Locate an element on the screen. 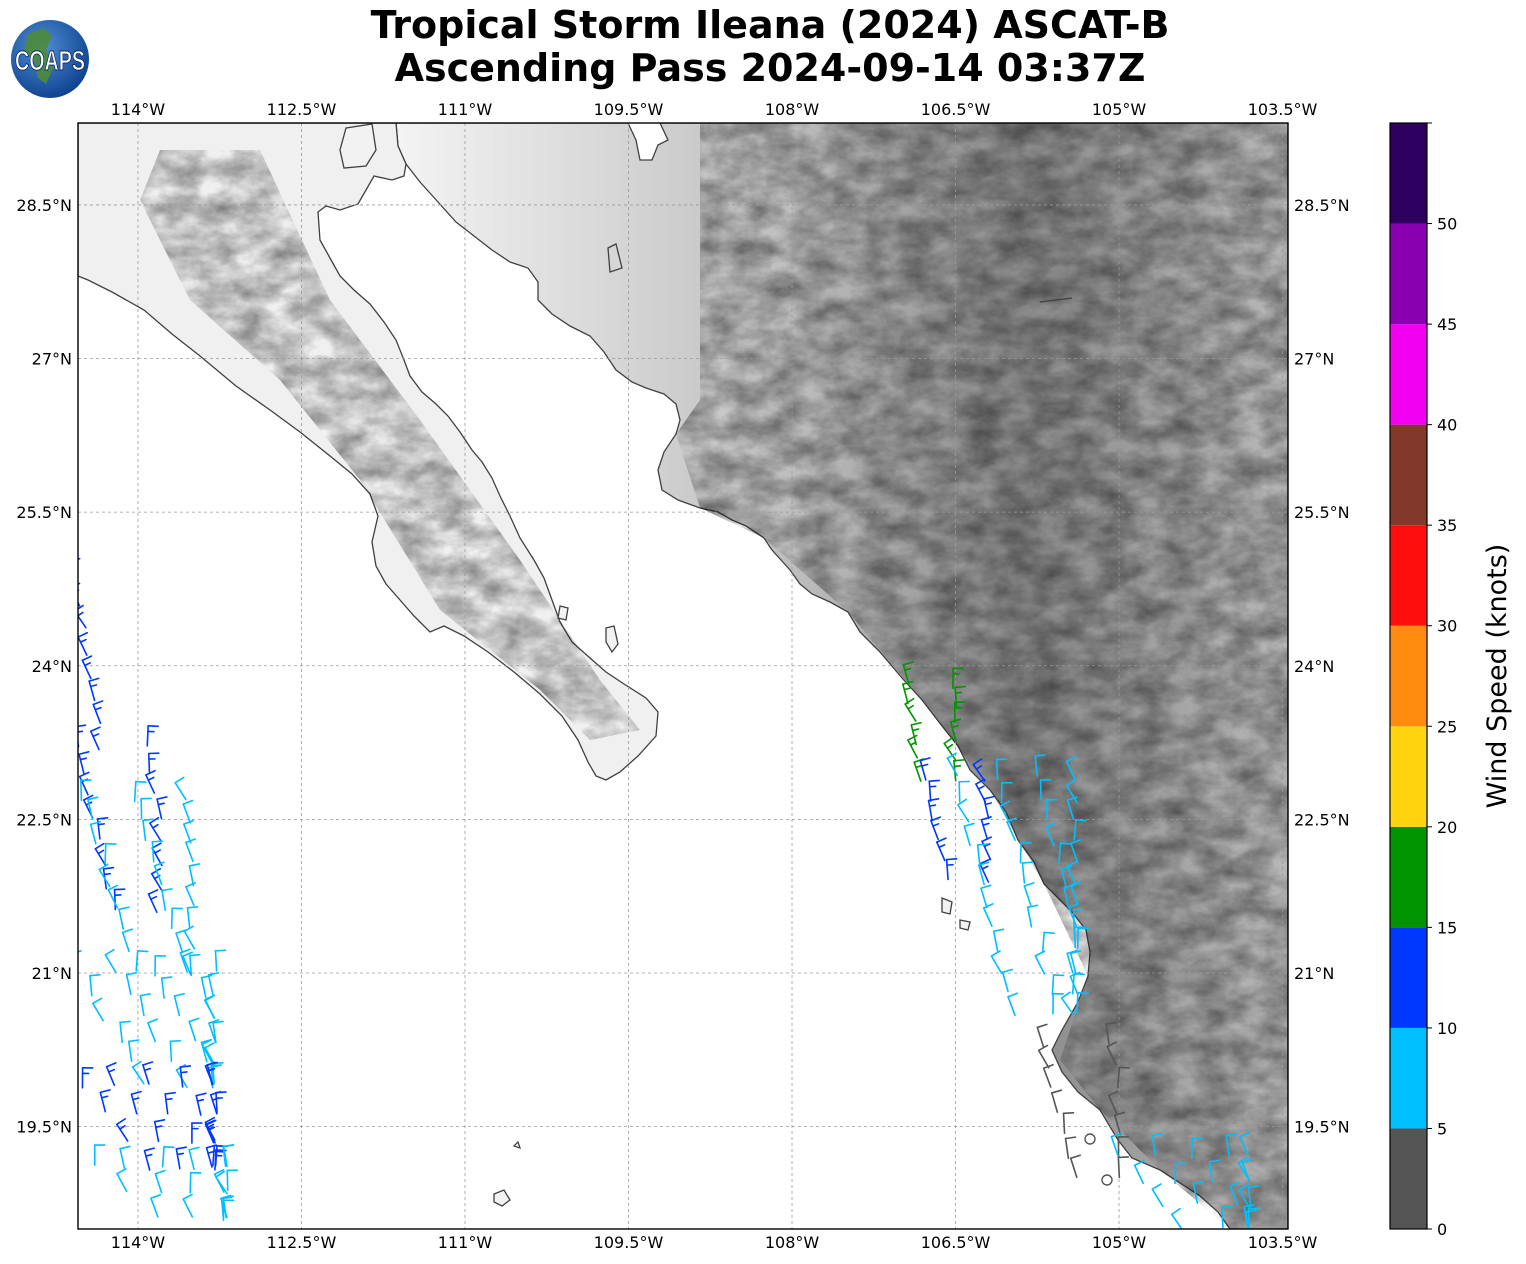 This screenshot has height=1264, width=1526. right-lat-tick-label: 24°N is located at coordinates (1314, 666).